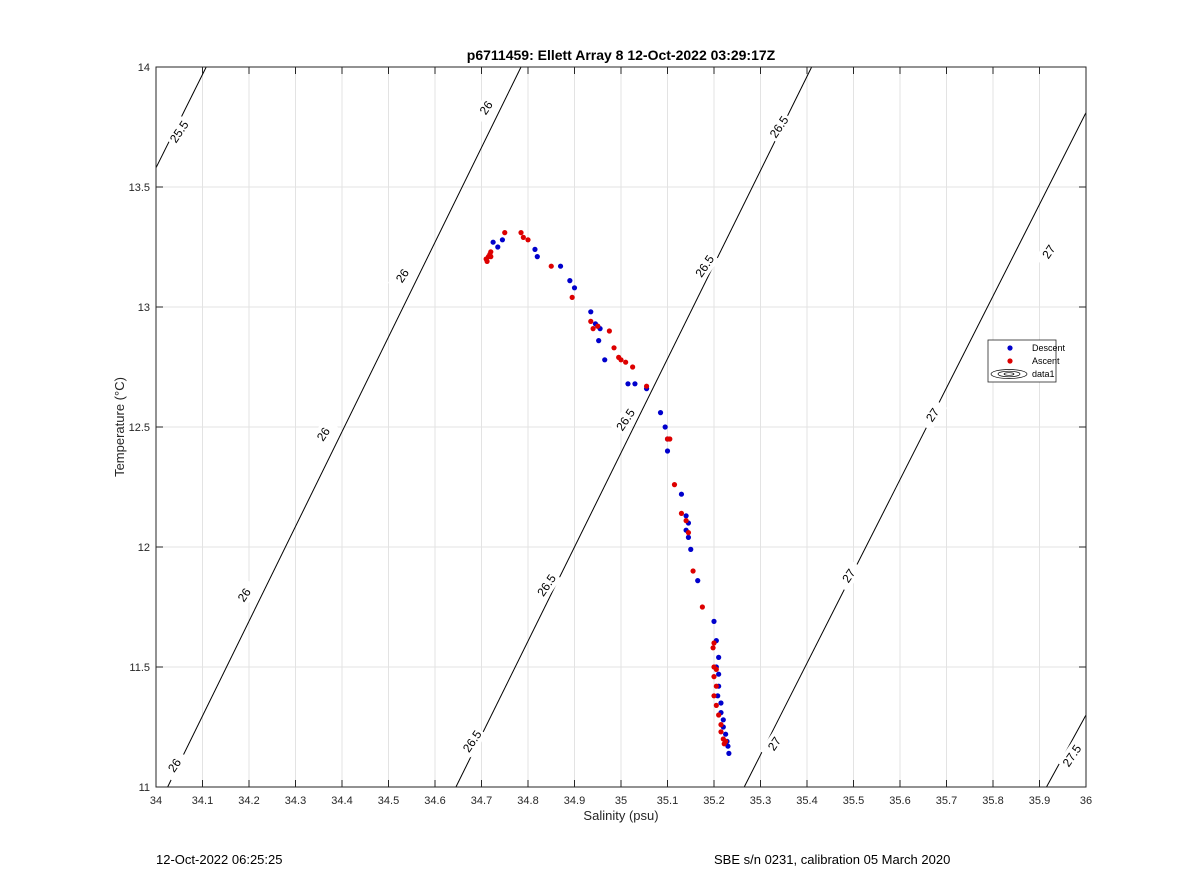 Image resolution: width=1200 pixels, height=885 pixels. Describe the element at coordinates (607, 493) in the screenshot. I see `data-points` at that location.